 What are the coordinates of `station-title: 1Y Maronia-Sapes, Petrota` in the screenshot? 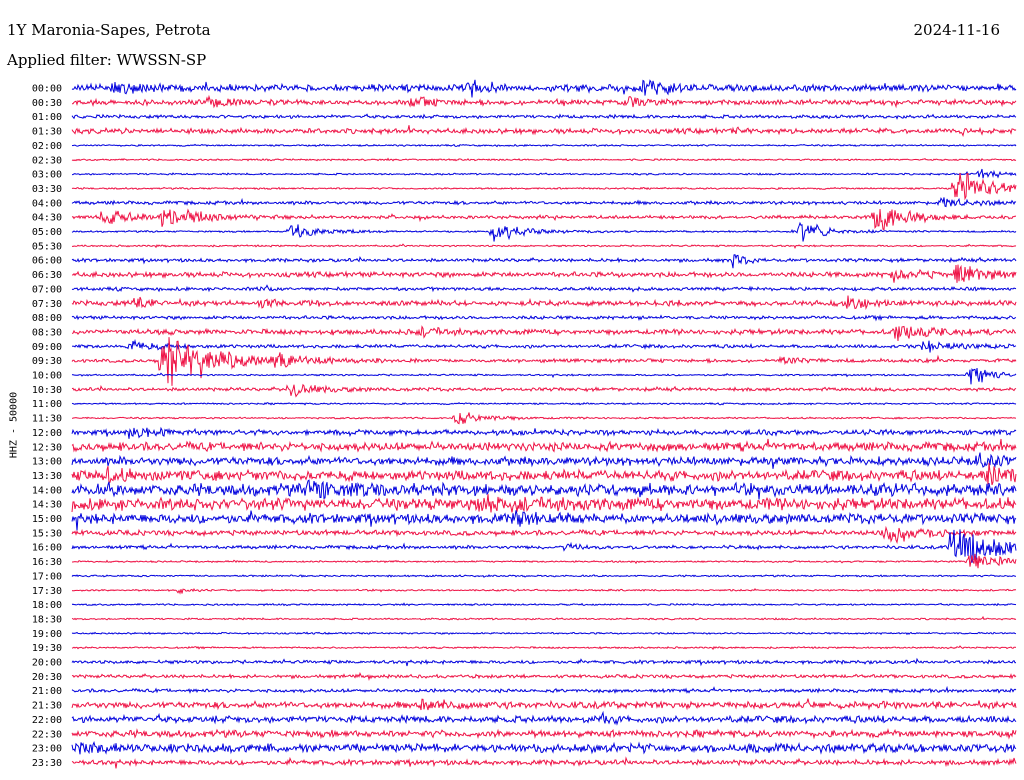 It's located at (109, 30).